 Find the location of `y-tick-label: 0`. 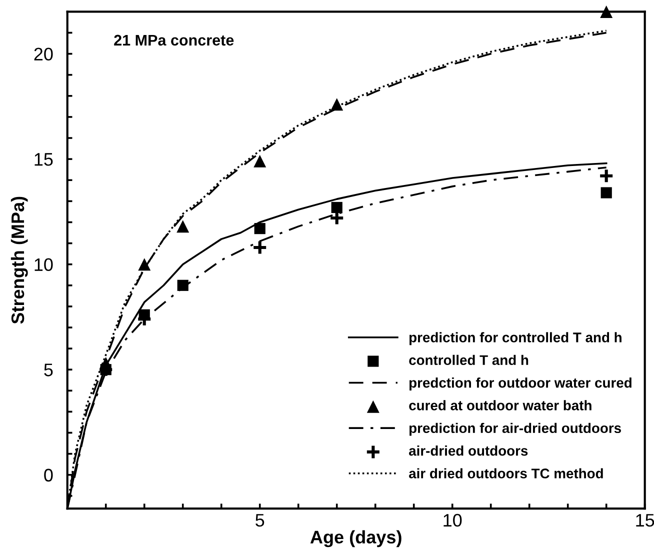

y-tick-label: 0 is located at coordinates (48, 475).